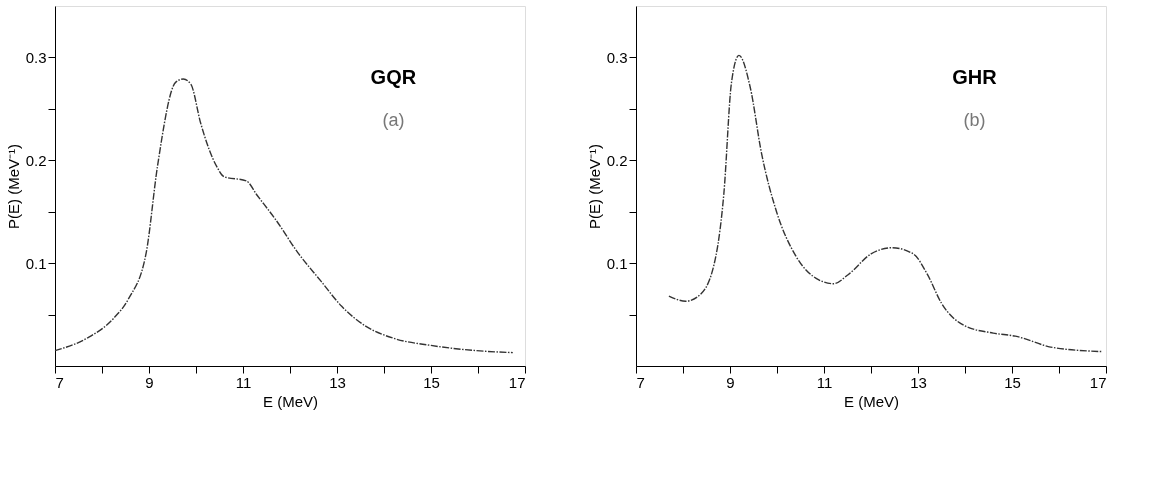 The image size is (1172, 480). Describe the element at coordinates (975, 77) in the screenshot. I see `annotation: GHR` at that location.